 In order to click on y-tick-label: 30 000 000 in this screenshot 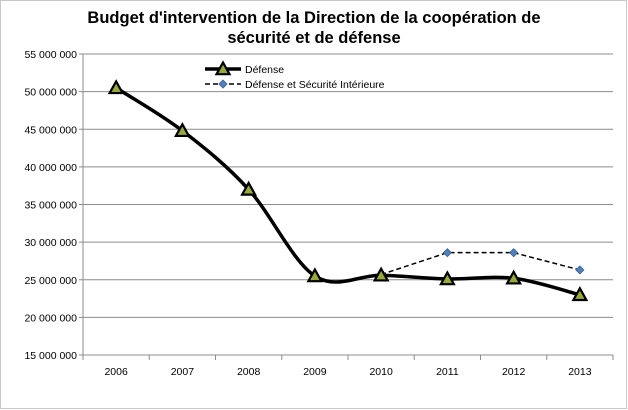, I will do `click(50, 243)`.